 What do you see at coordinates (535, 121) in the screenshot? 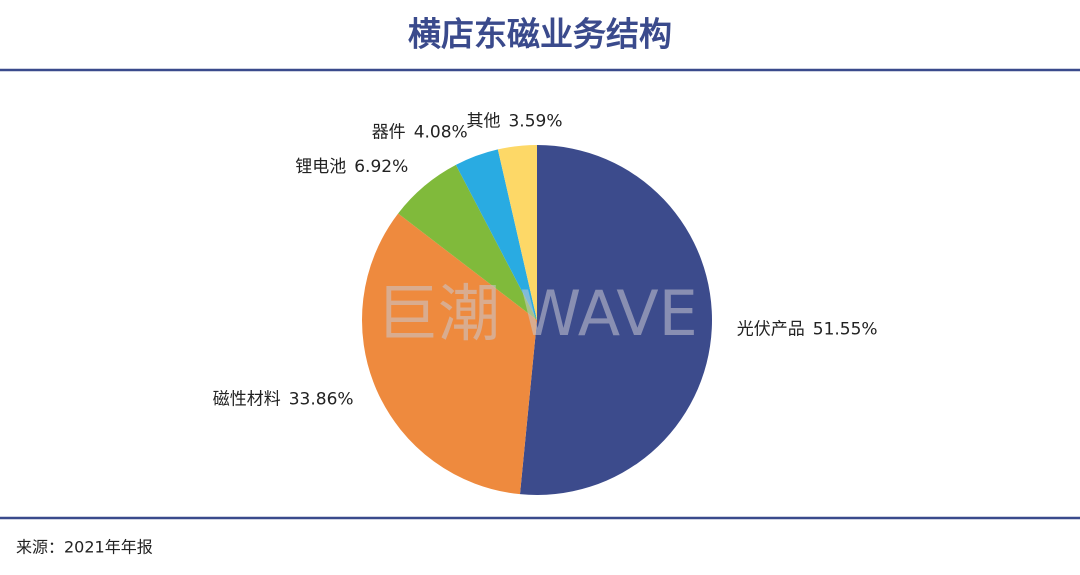
I see `value-label: 3.59%` at bounding box center [535, 121].